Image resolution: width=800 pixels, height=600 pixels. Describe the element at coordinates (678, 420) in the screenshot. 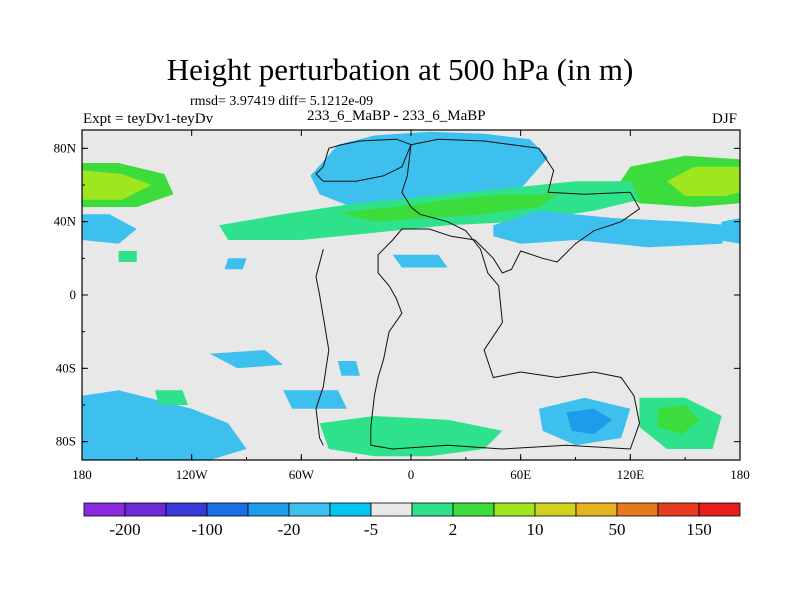

I see `contour-region-south-pacific-high-core` at that location.